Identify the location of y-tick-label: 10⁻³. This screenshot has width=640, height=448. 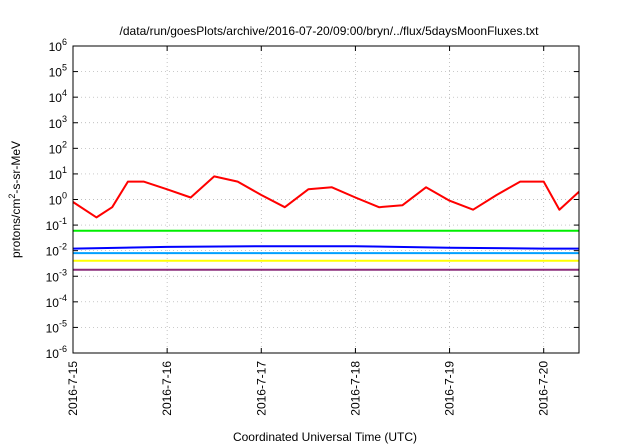
(56, 275).